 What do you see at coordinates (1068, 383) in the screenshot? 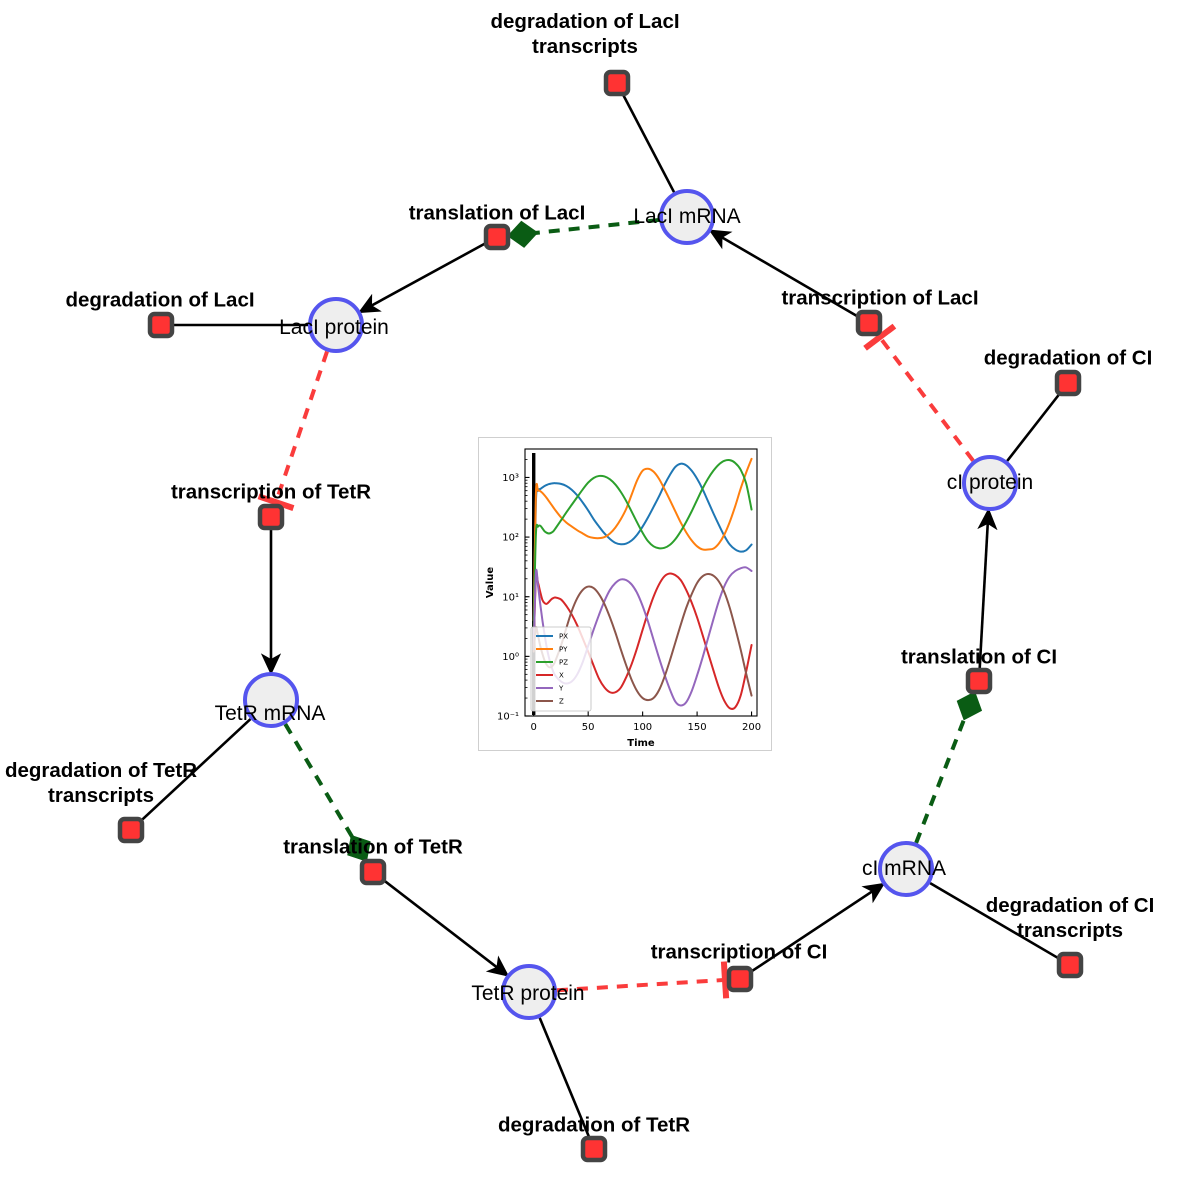
I see `reaction-node-deg_ci` at bounding box center [1068, 383].